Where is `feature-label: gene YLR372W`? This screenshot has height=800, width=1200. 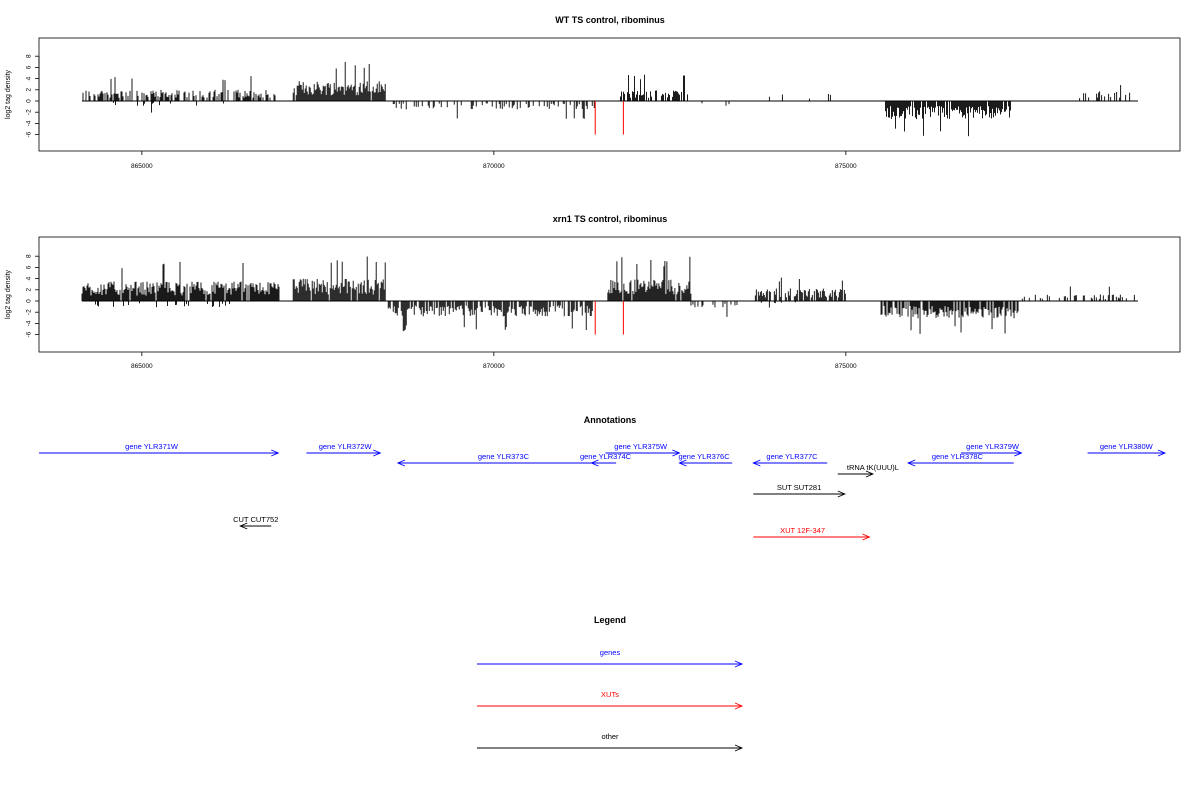
feature-label: gene YLR372W is located at coordinates (346, 446).